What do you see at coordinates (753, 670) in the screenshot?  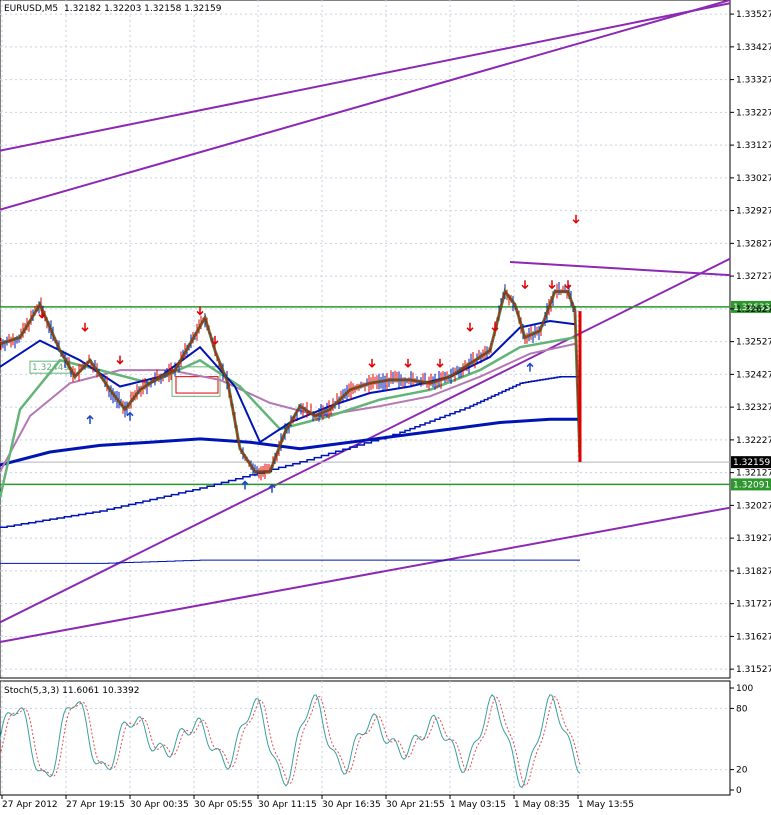 I see `price-tick-label: 1.31527` at bounding box center [753, 670].